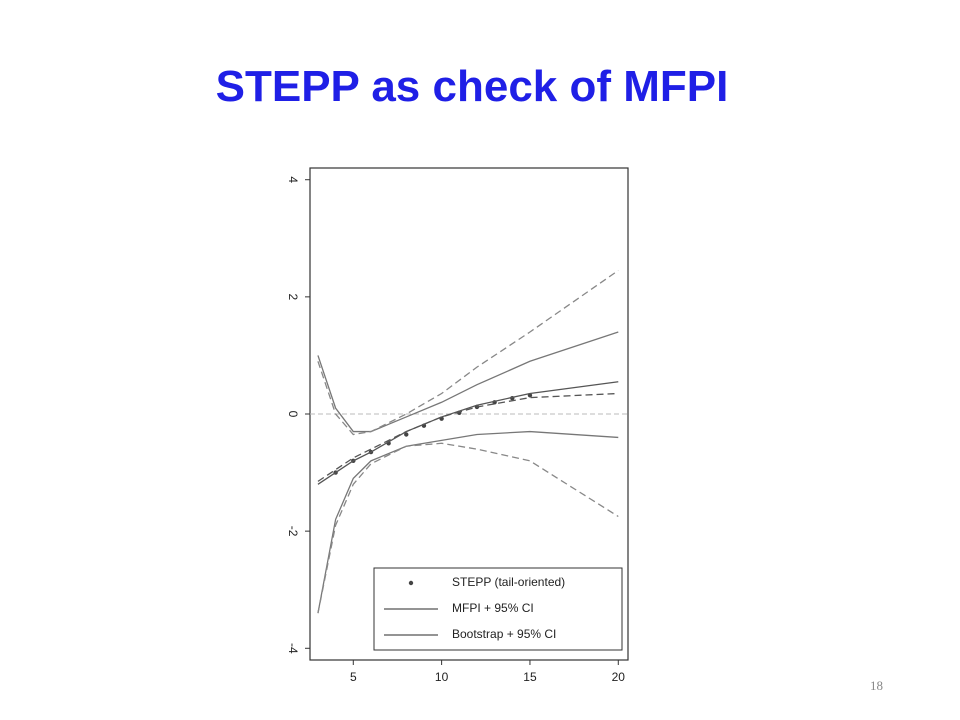 This screenshot has width=960, height=720. What do you see at coordinates (619, 677) in the screenshot?
I see `x-tick-label: 20` at bounding box center [619, 677].